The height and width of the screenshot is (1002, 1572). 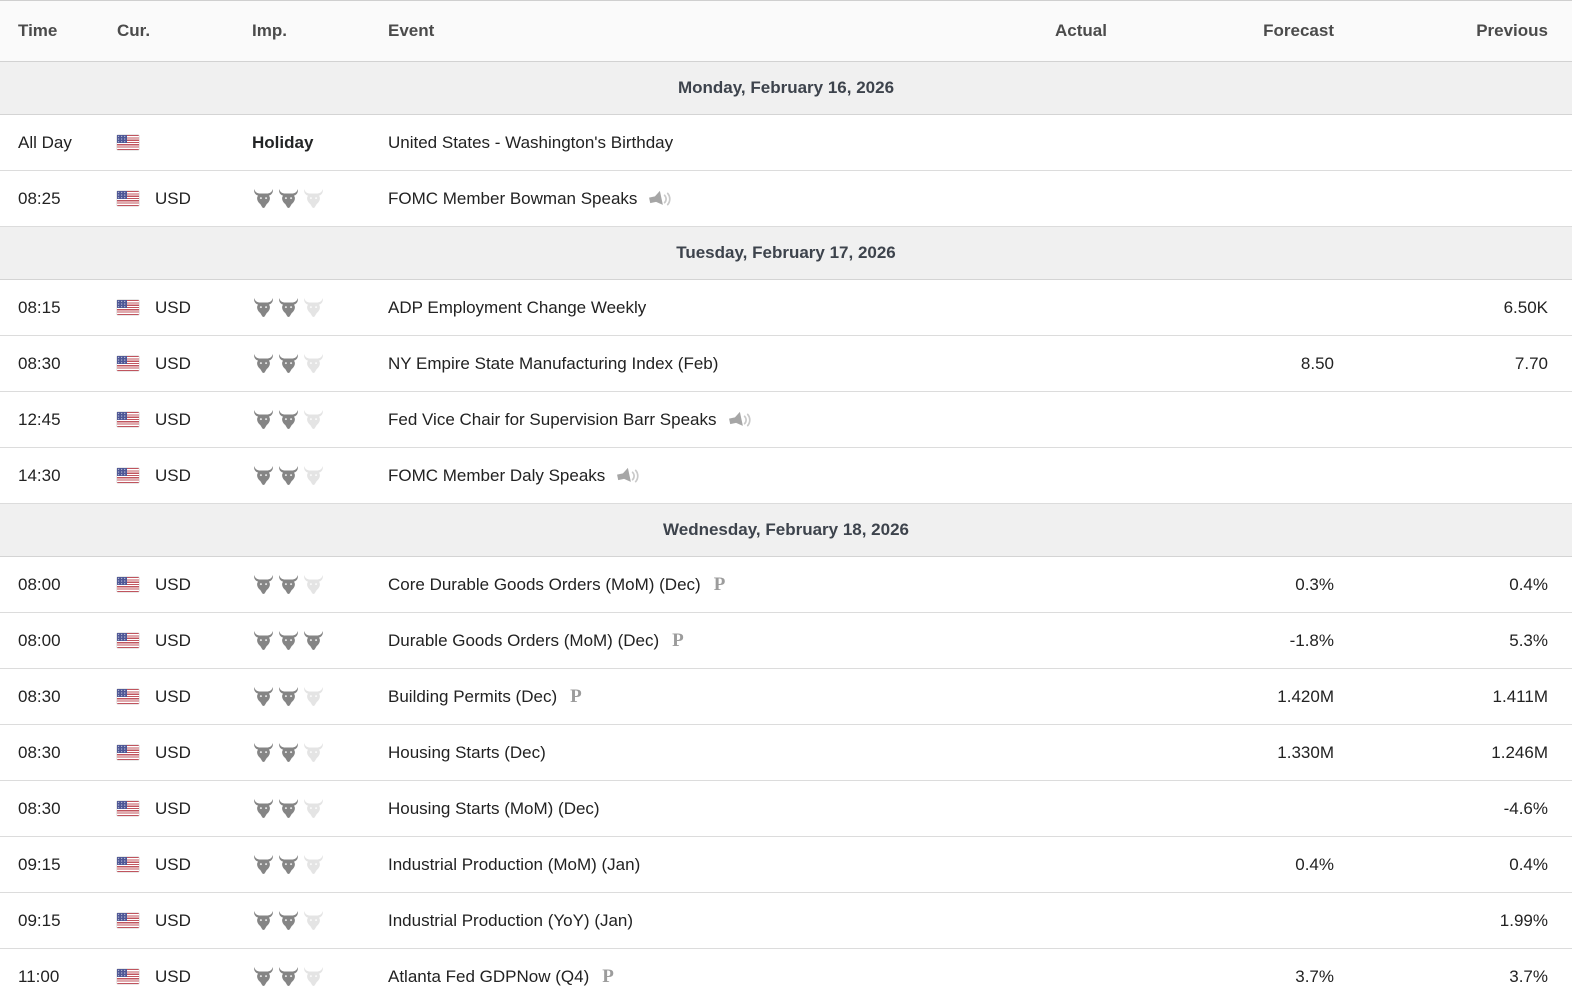 I want to click on event-name: Core Durable Goods Orders (MoM) (Dec), so click(x=544, y=584).